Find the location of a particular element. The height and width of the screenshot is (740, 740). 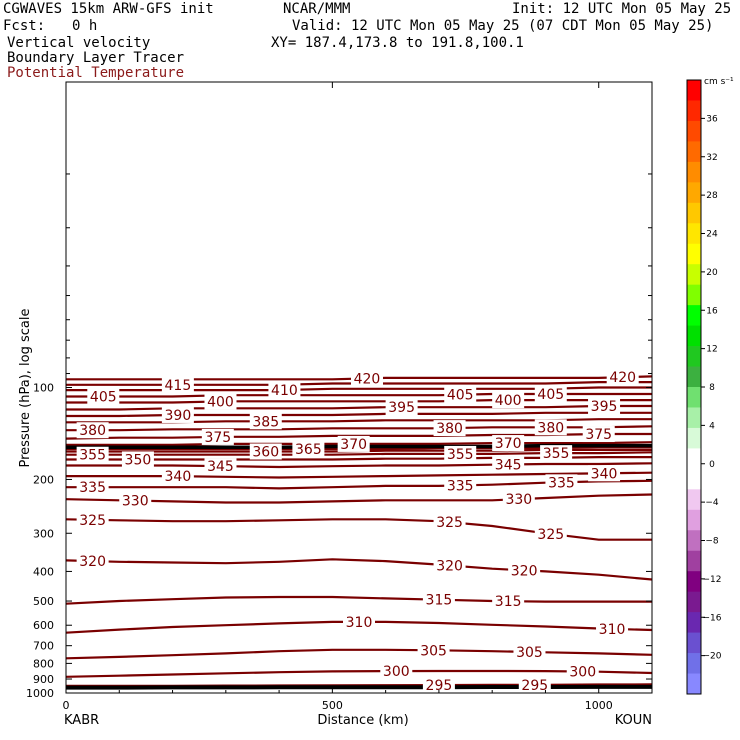

x-tick-label: 500 is located at coordinates (332, 705).